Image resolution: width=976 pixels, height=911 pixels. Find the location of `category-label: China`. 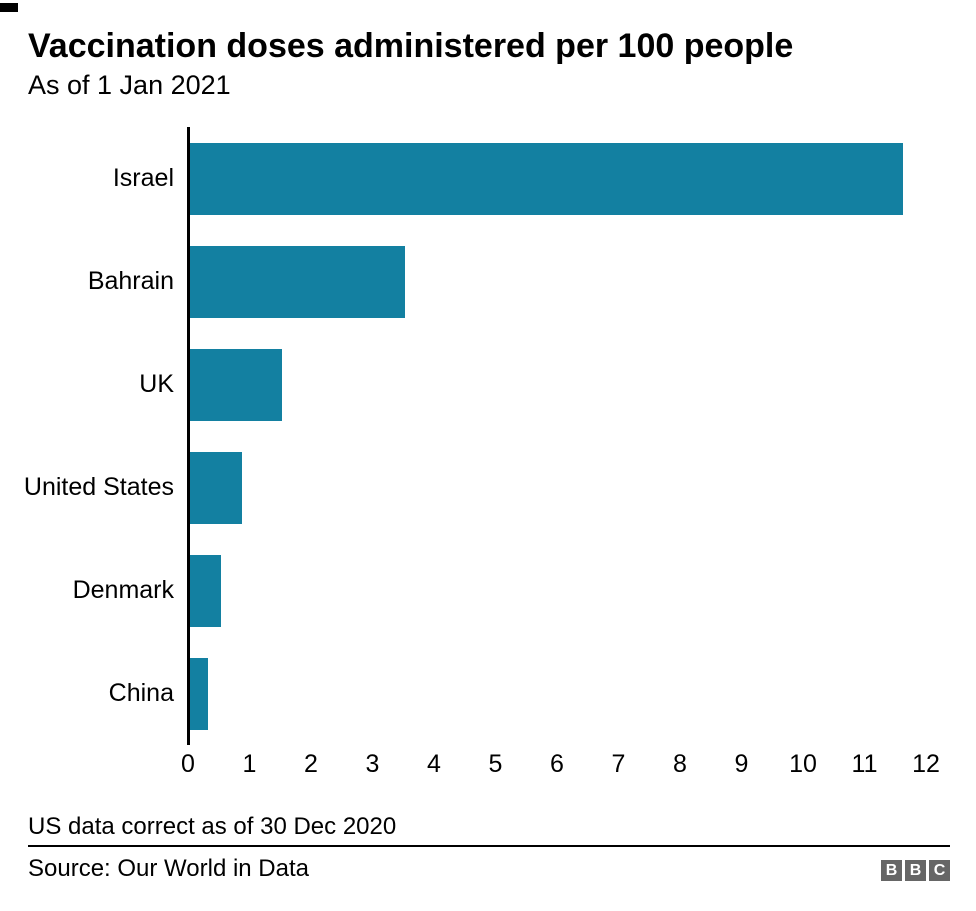

category-label: China is located at coordinates (141, 693).